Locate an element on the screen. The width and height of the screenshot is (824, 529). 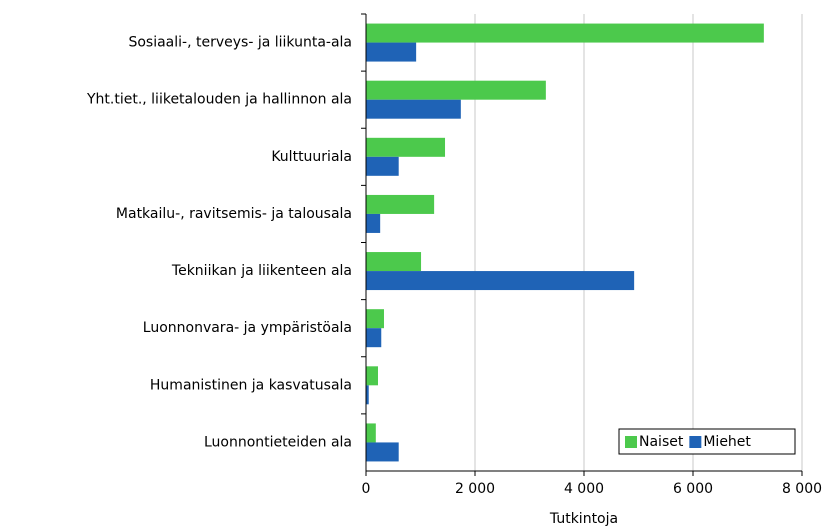
y-tick-label: Luonnonvara- ja ympäristöala is located at coordinates (247, 328).